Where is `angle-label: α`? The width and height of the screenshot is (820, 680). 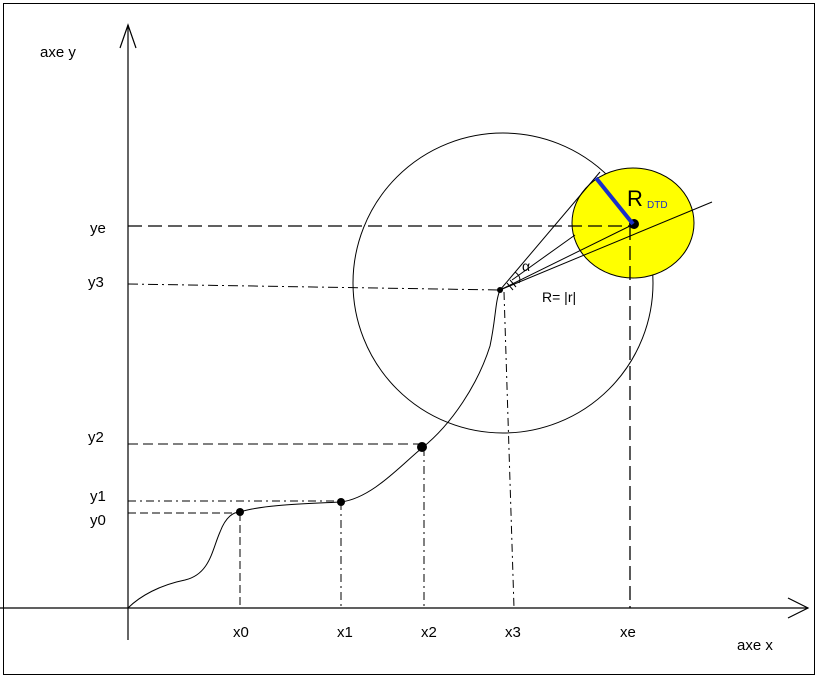 angle-label: α is located at coordinates (526, 266).